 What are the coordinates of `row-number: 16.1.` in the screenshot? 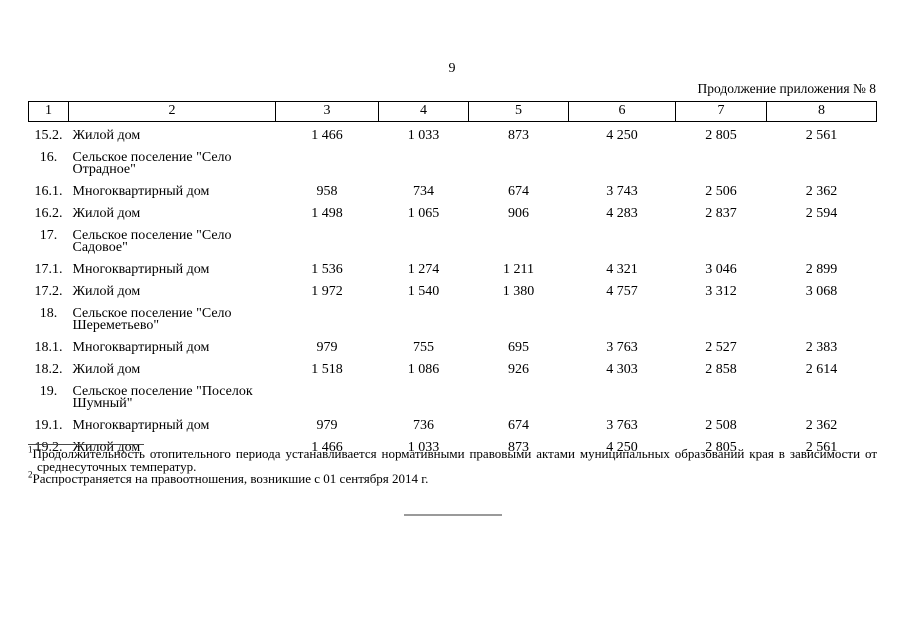 It's located at (48, 191).